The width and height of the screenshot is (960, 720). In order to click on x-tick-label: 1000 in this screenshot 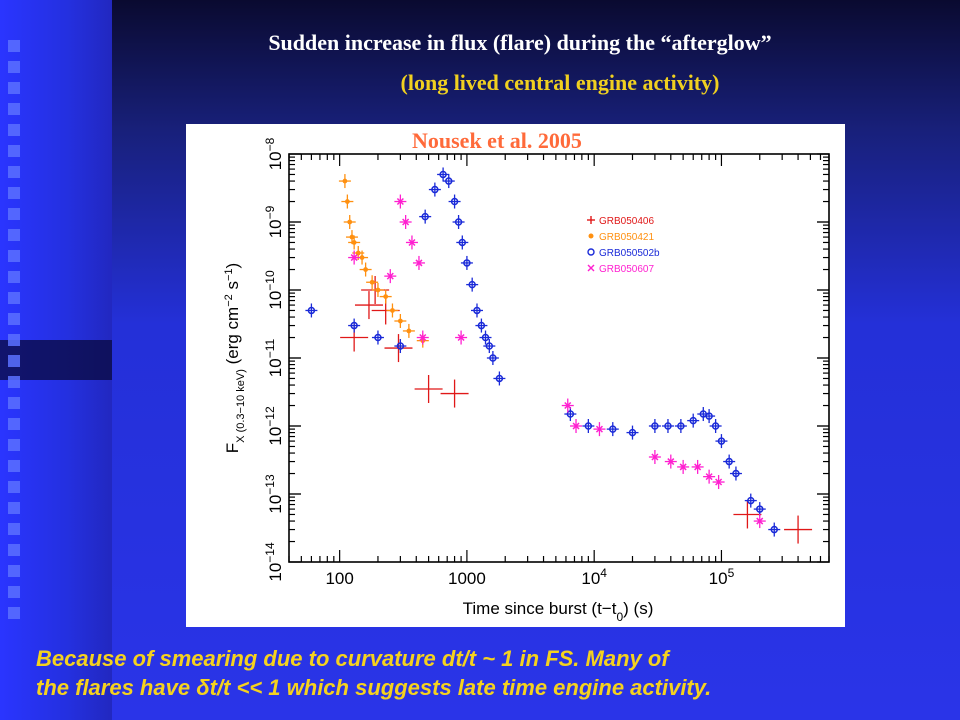, I will do `click(467, 578)`.